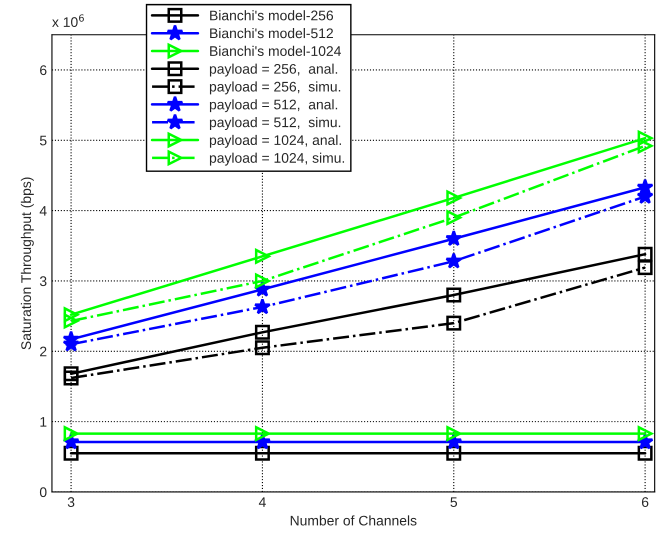  What do you see at coordinates (262, 502) in the screenshot?
I see `x-tick-label: 4` at bounding box center [262, 502].